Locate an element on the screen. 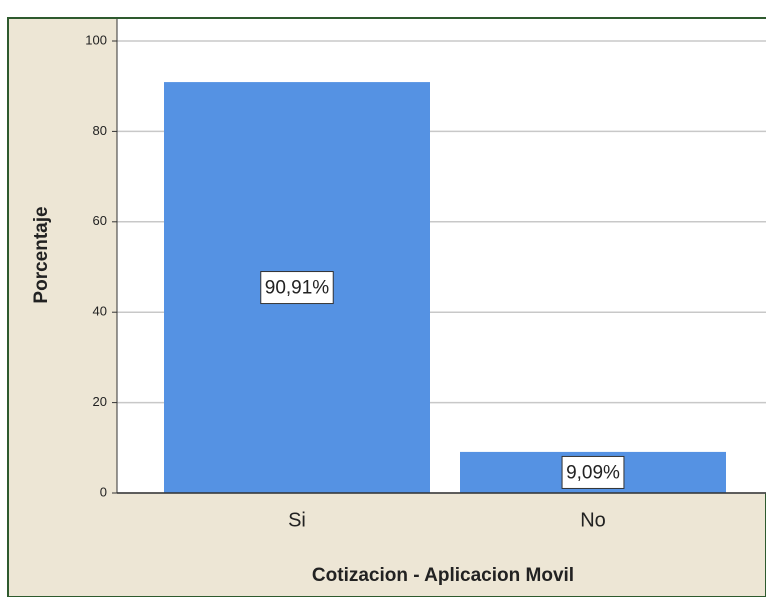 This screenshot has width=766, height=597. data-label: 90,91% is located at coordinates (297, 288).